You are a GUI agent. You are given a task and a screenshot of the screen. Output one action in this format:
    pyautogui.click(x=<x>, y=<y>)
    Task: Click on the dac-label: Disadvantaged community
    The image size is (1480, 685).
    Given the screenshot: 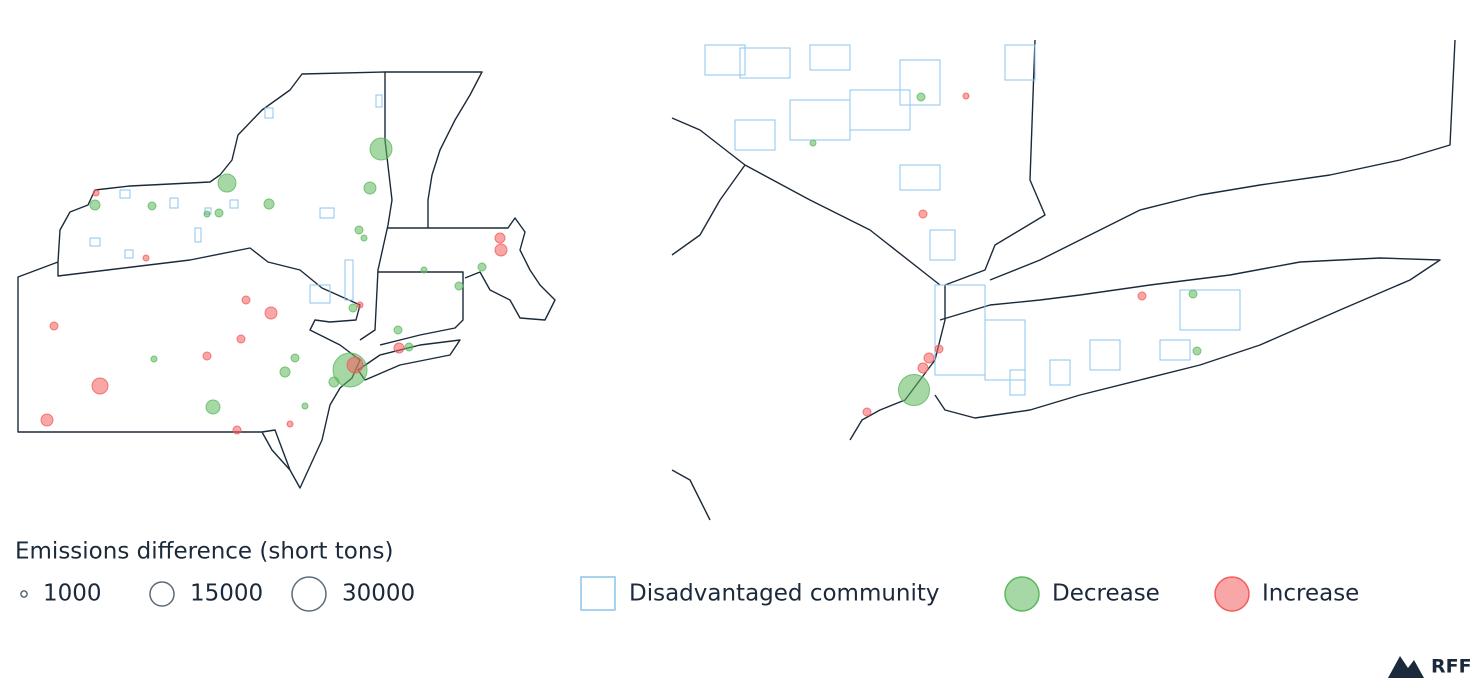 What is the action you would take?
    pyautogui.click(x=784, y=594)
    